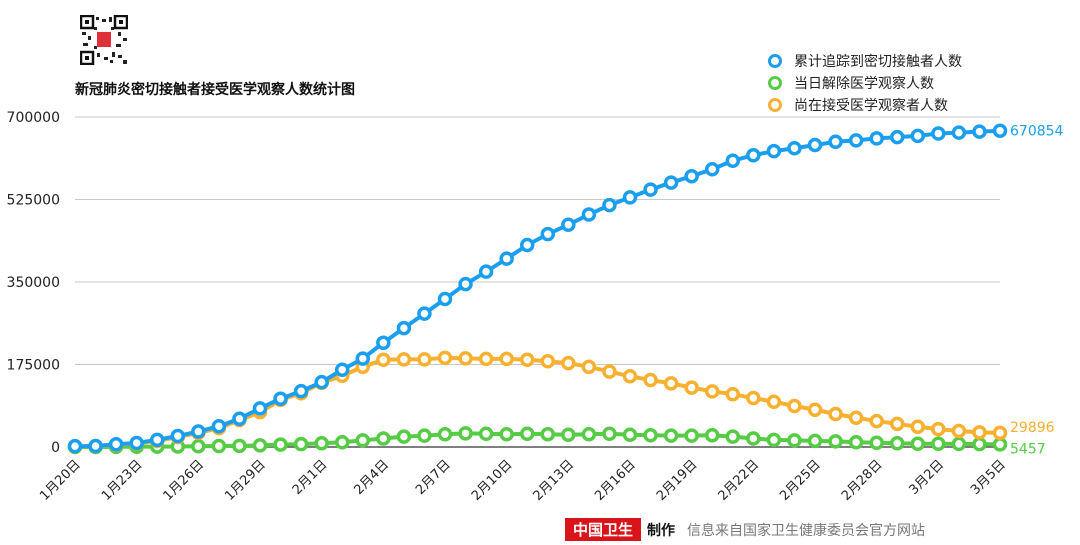 Image resolution: width=1080 pixels, height=545 pixels. What do you see at coordinates (603, 529) in the screenshot?
I see `brand-logo: 中国卫生` at bounding box center [603, 529].